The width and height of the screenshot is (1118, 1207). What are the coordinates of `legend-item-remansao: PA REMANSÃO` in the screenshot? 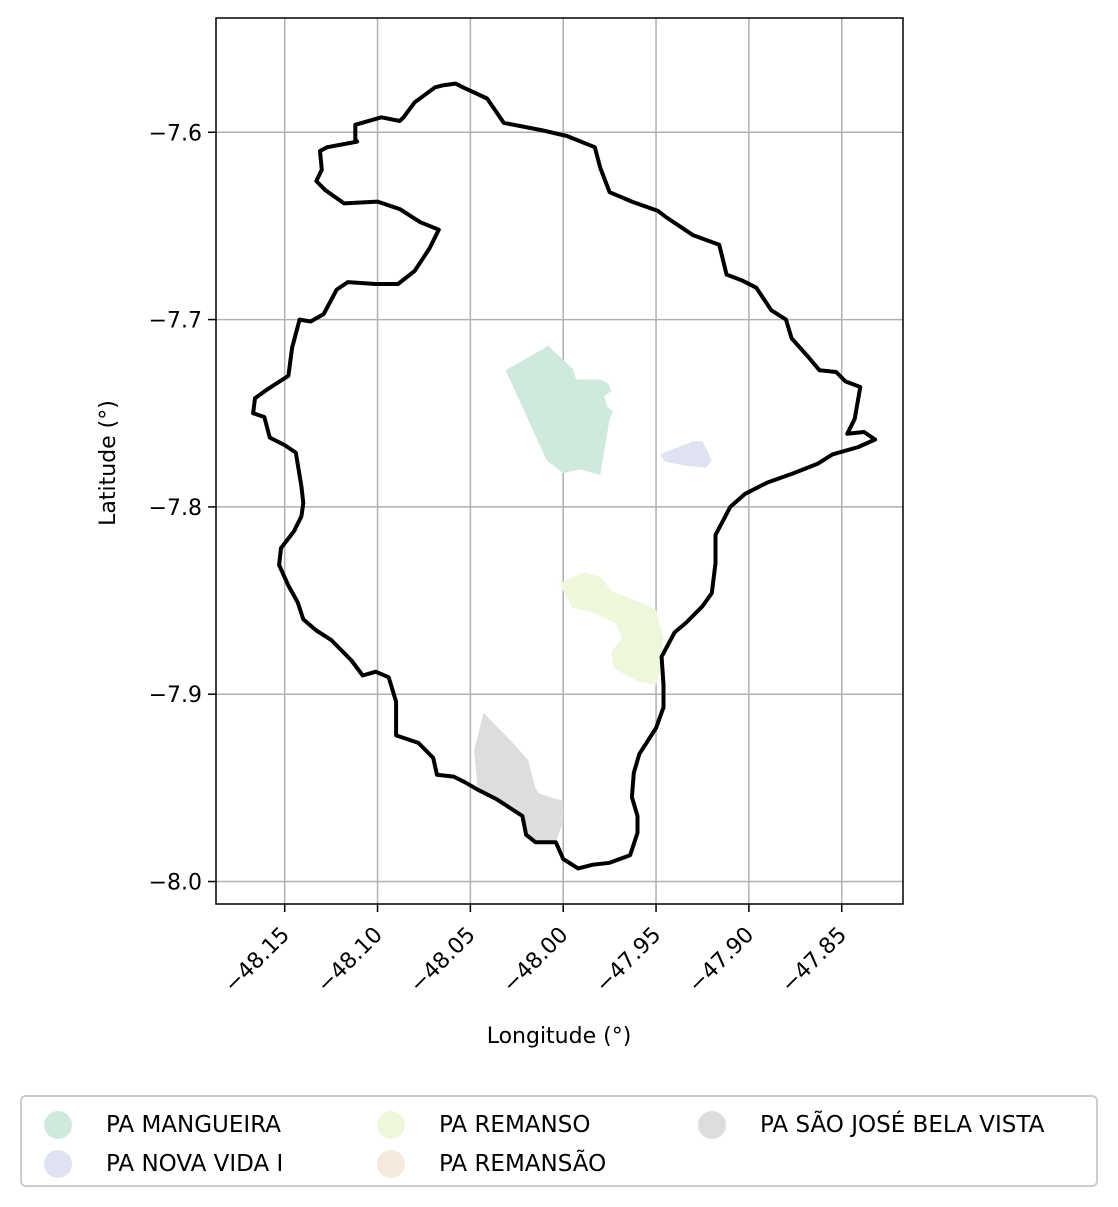 It's located at (491, 1164).